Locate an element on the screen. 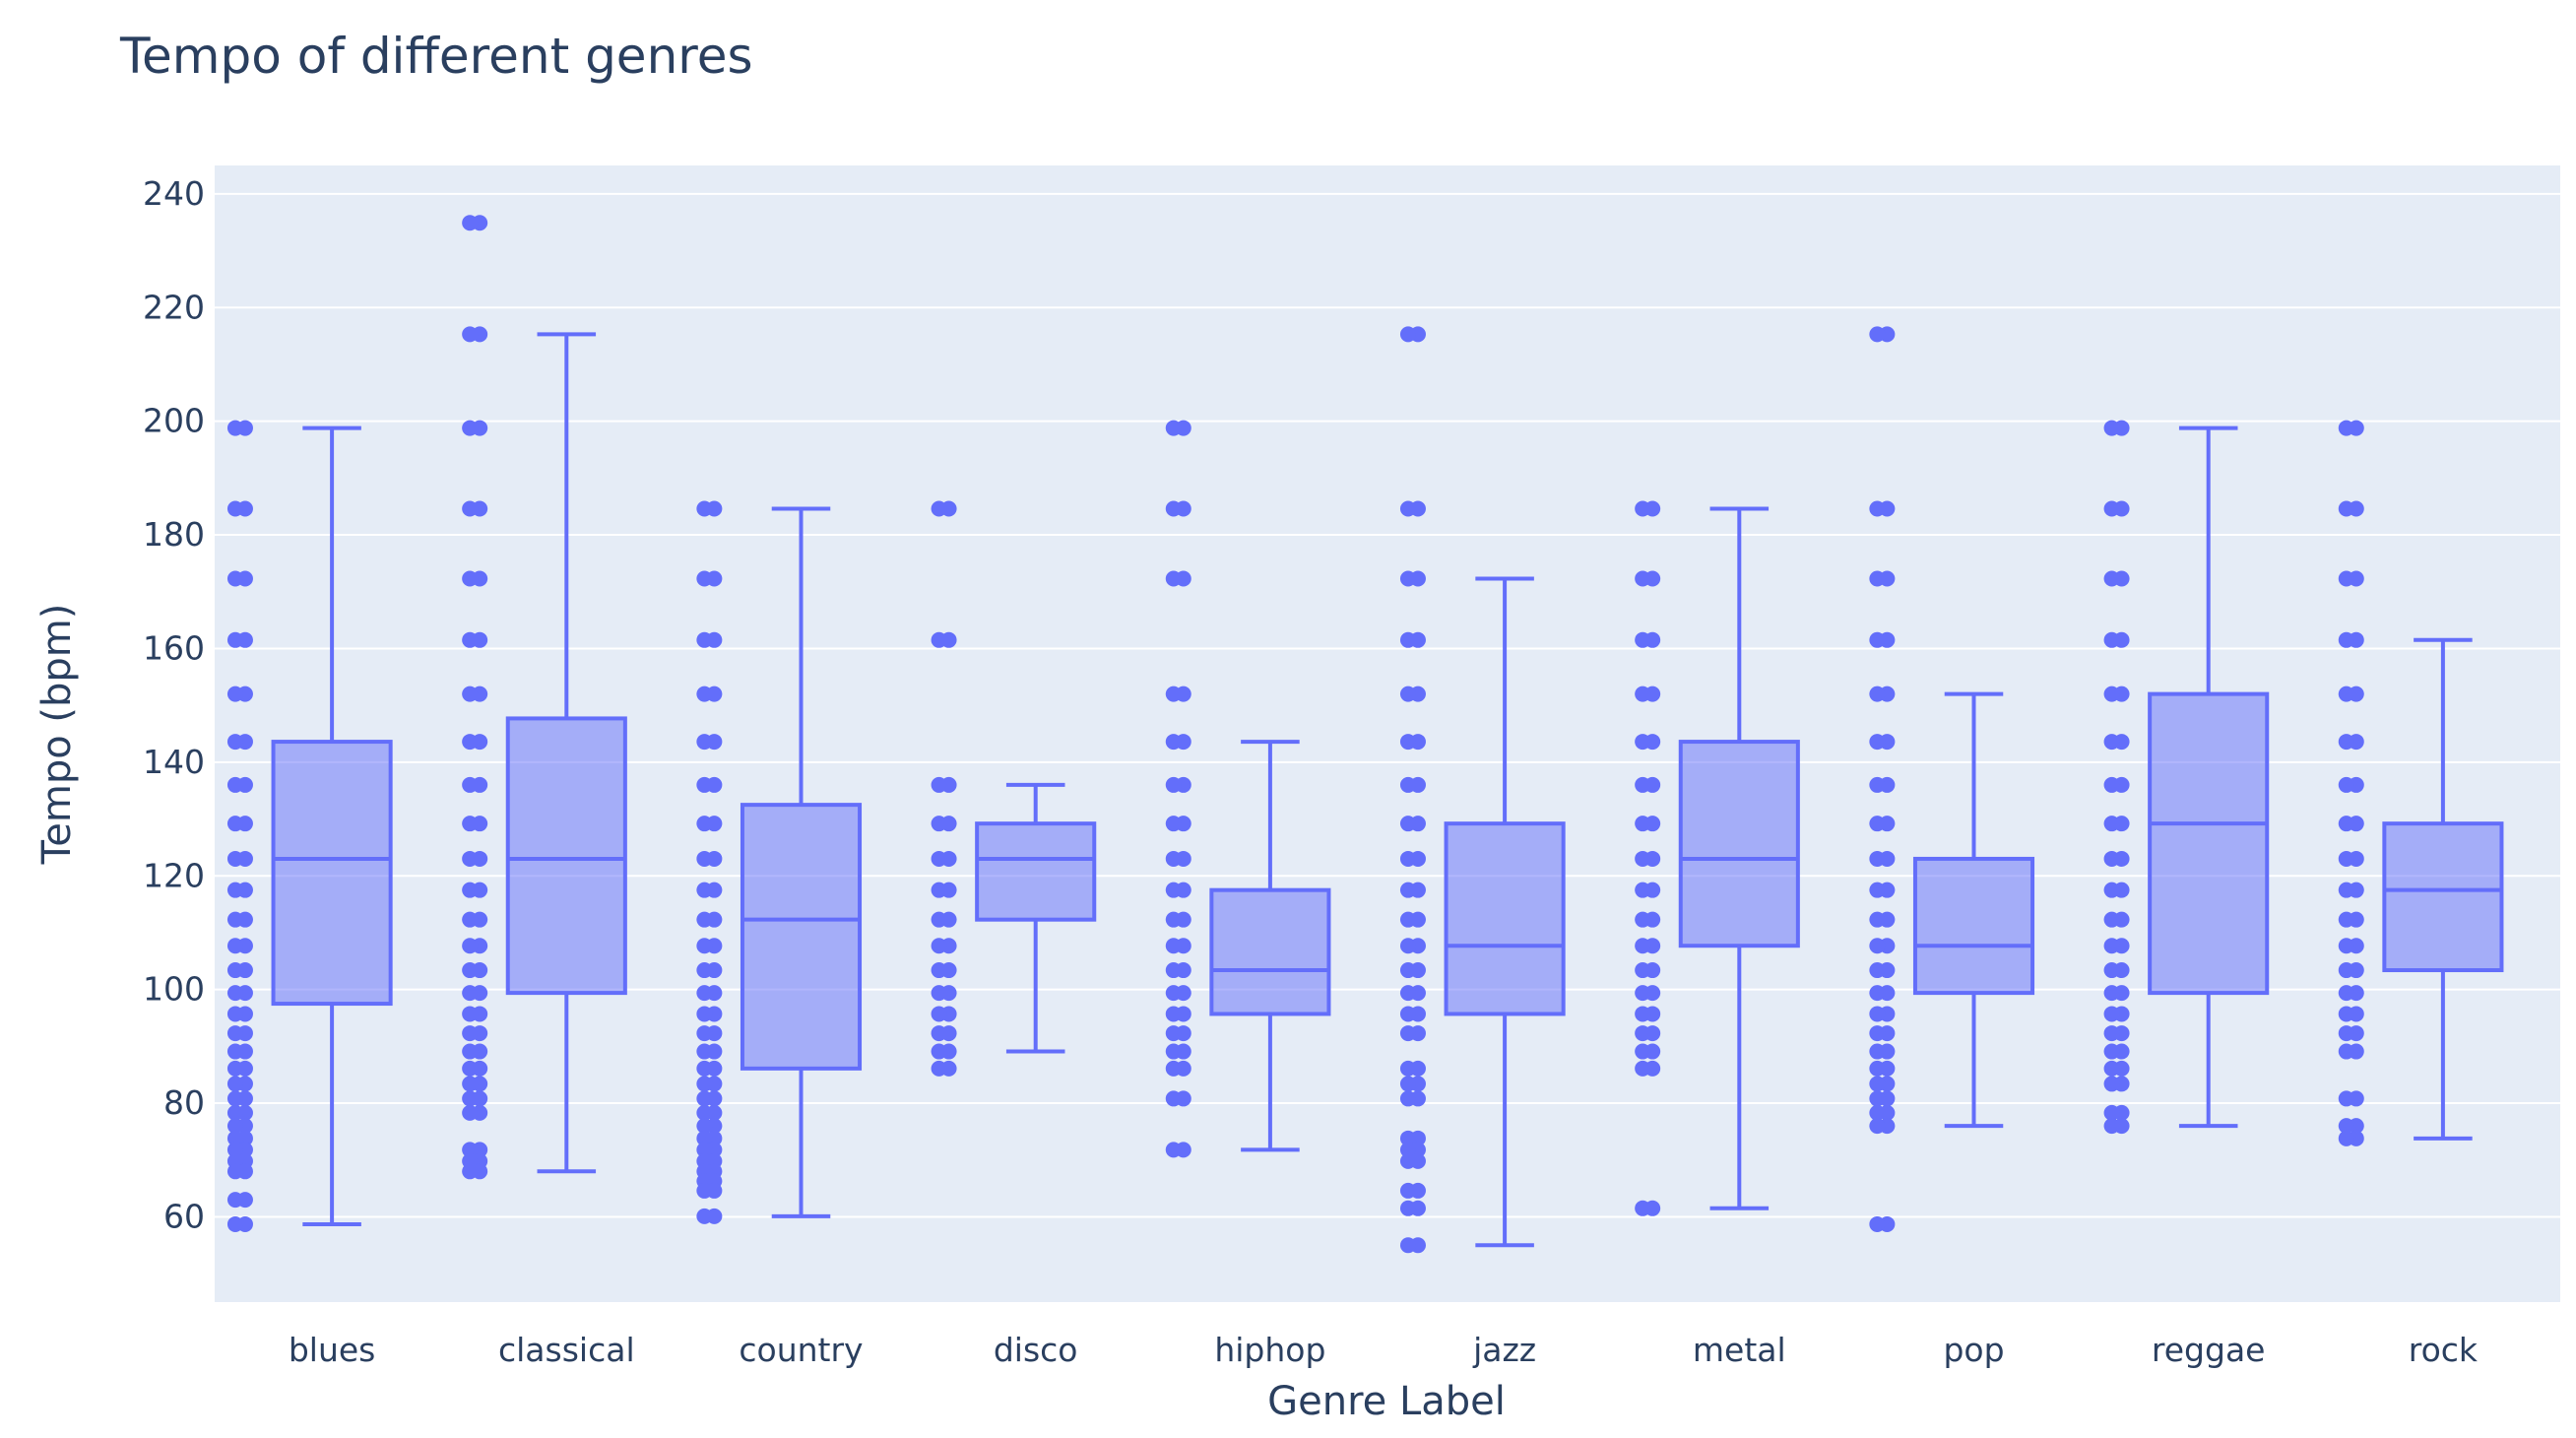 The image size is (2576, 1438). x-tick-label-reggae: reggae is located at coordinates (2209, 1350).